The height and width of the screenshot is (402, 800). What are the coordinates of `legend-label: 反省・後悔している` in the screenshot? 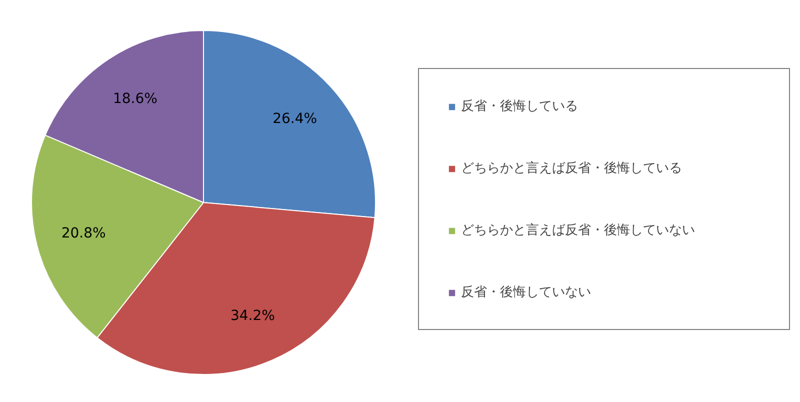 It's located at (520, 106).